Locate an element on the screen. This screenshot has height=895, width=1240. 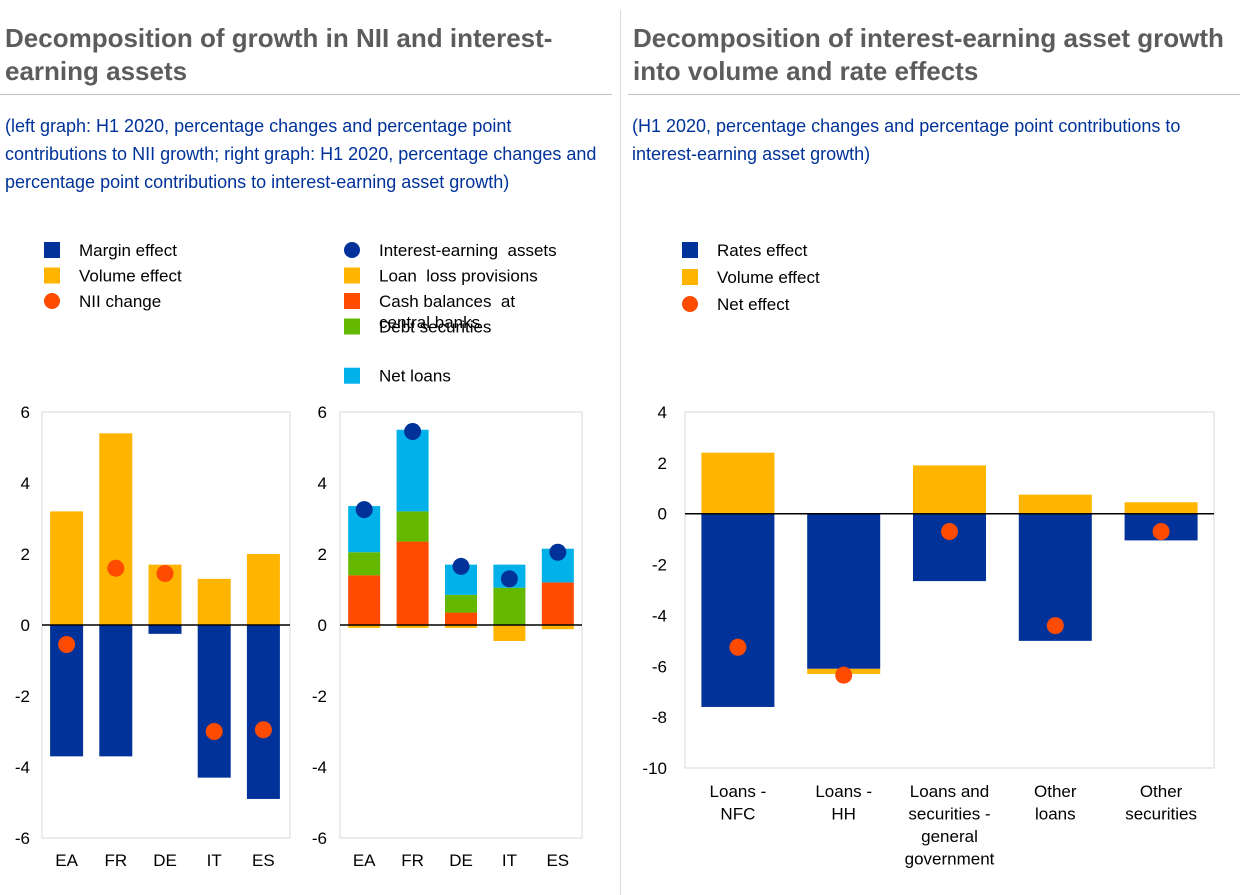
dot-interest-earning-assets-de is located at coordinates (461, 566).